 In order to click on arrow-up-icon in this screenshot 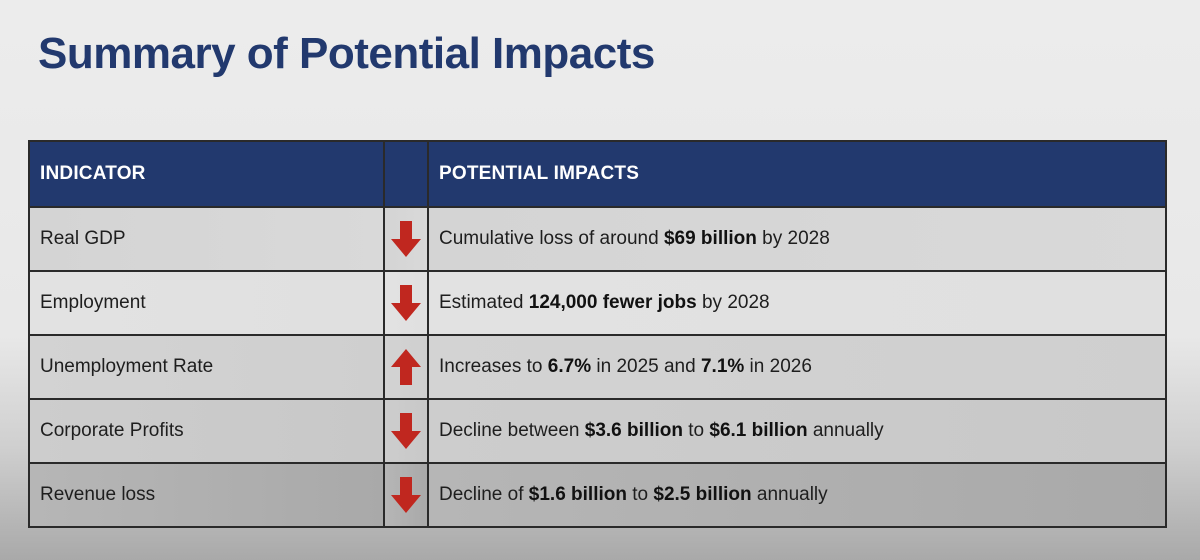, I will do `click(406, 367)`.